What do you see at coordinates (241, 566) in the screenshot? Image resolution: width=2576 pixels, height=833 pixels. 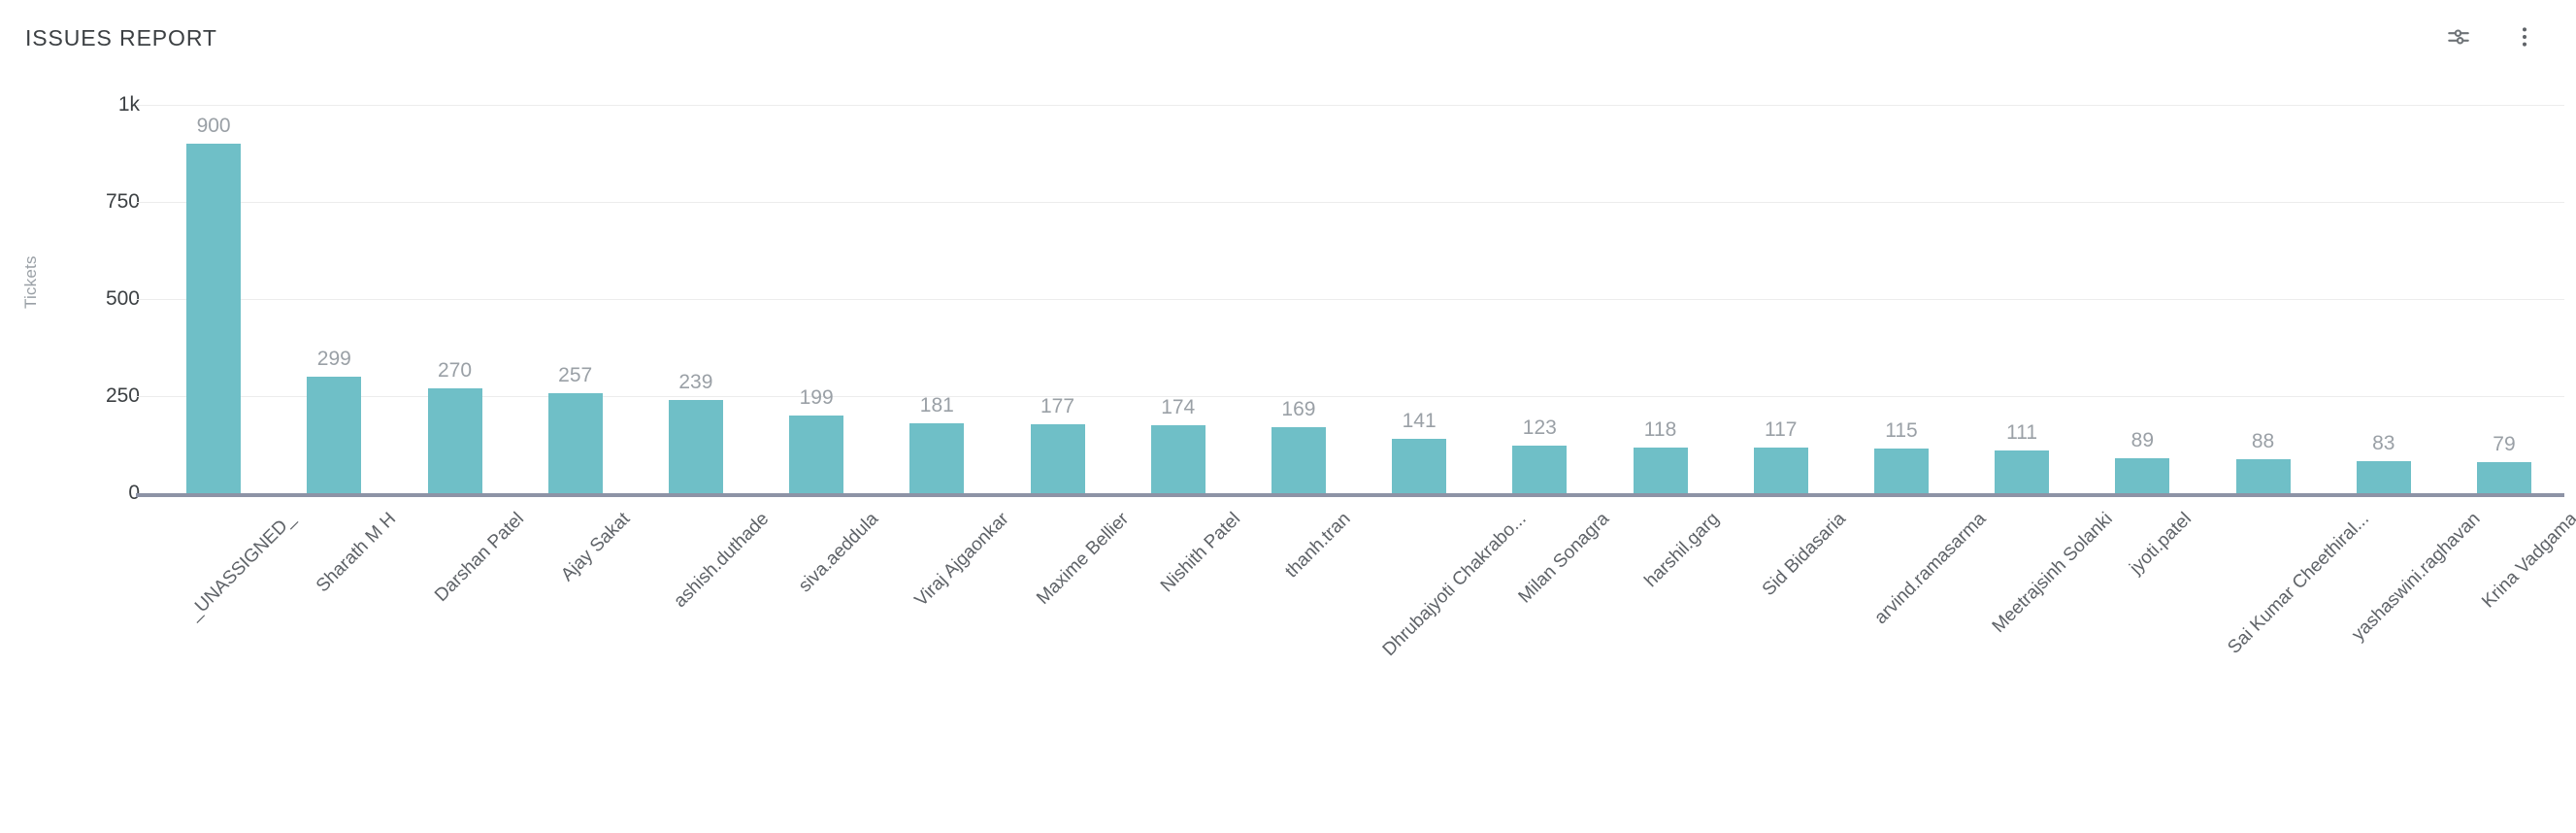 I see `x-axis-tick-label: _UNASSIGNED_` at bounding box center [241, 566].